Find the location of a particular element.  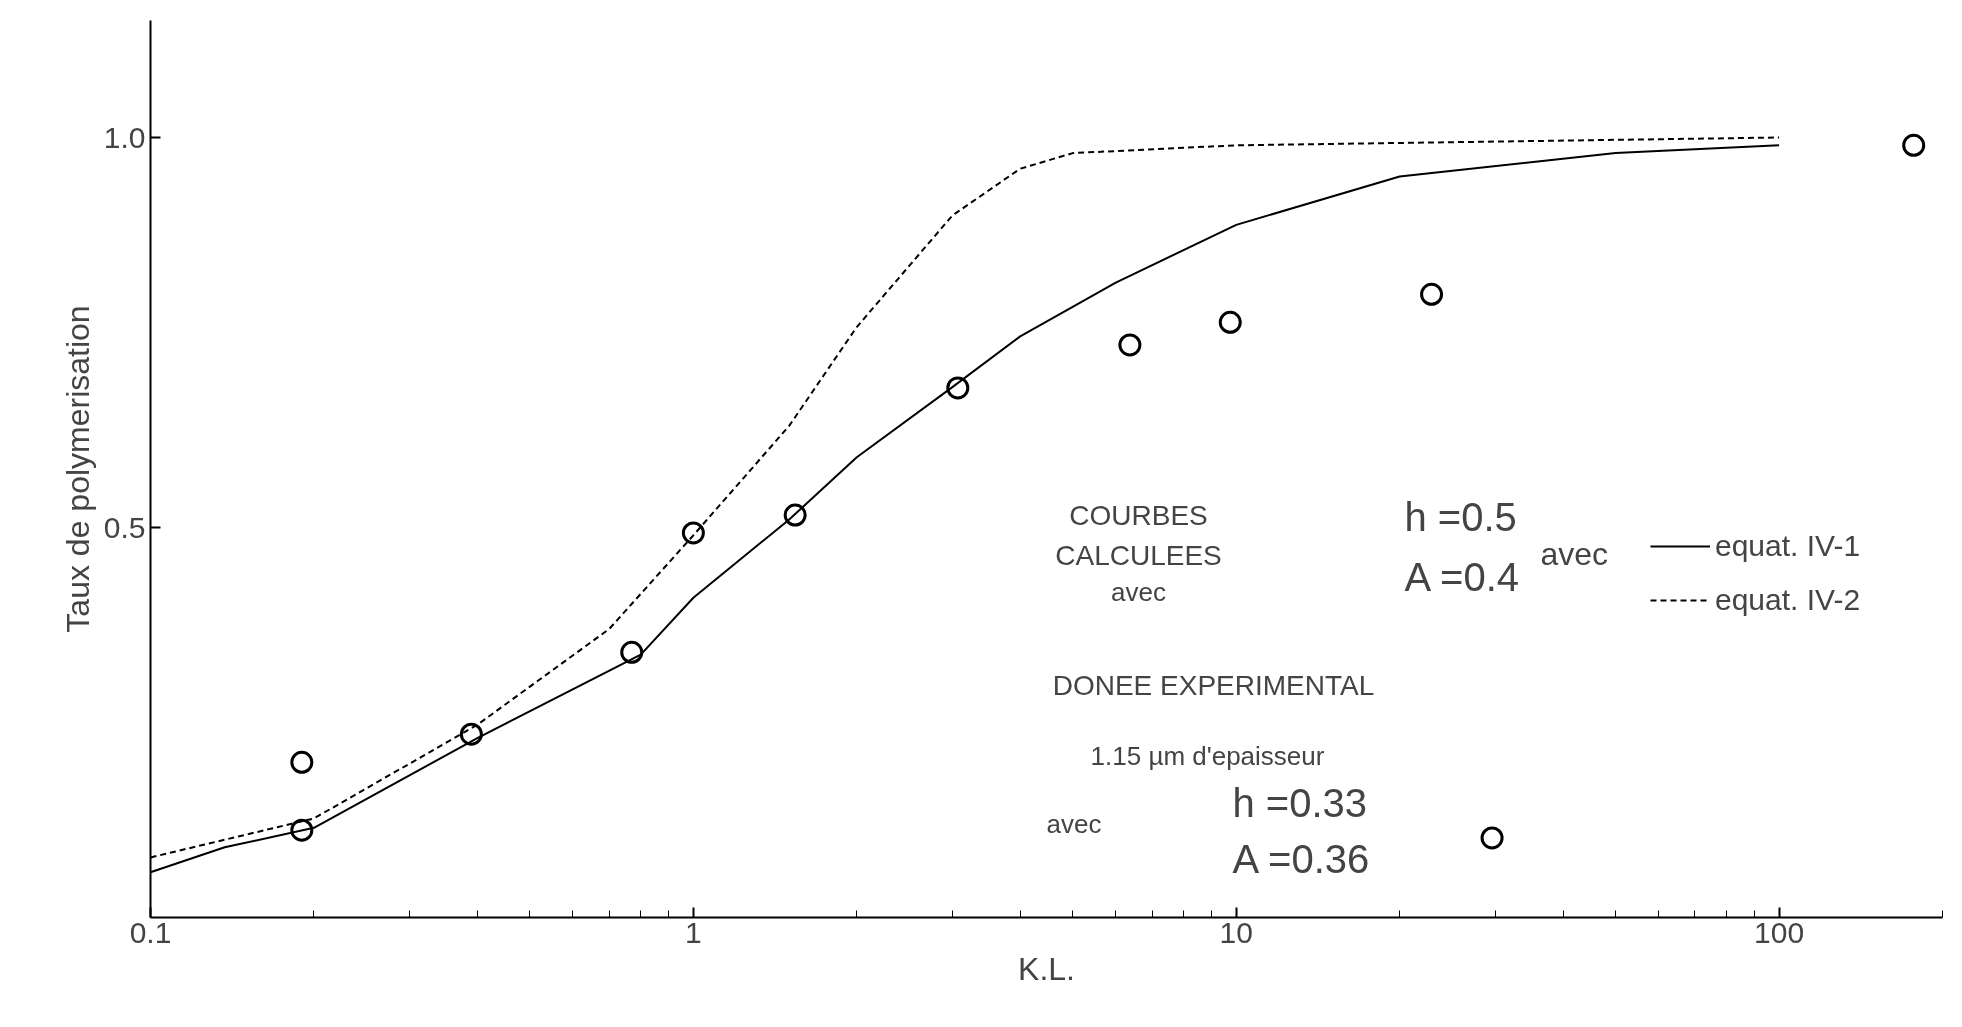

annotation: CALCULEES is located at coordinates (1138, 555).